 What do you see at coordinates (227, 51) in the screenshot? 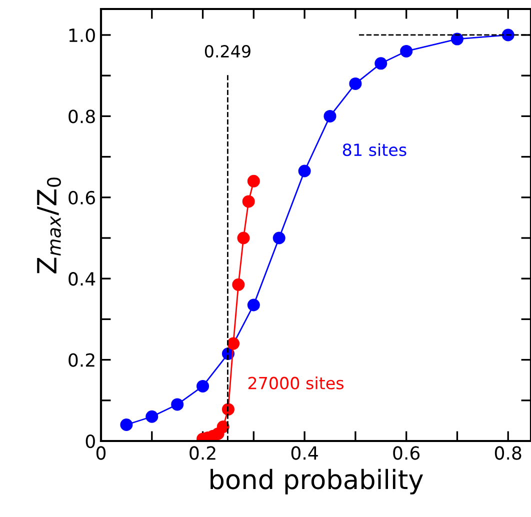
I see `ref-line-label: 0.249` at bounding box center [227, 51].